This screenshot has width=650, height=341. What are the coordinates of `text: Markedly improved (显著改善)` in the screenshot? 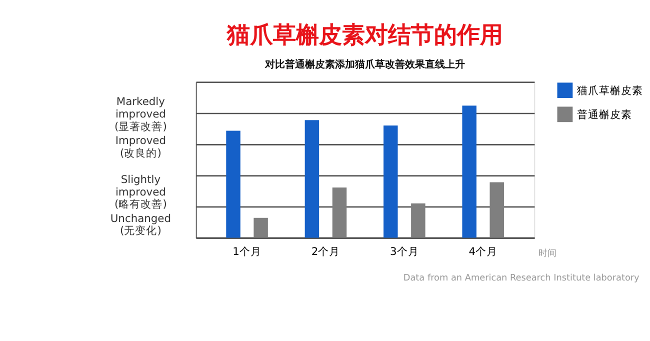 It's located at (140, 113).